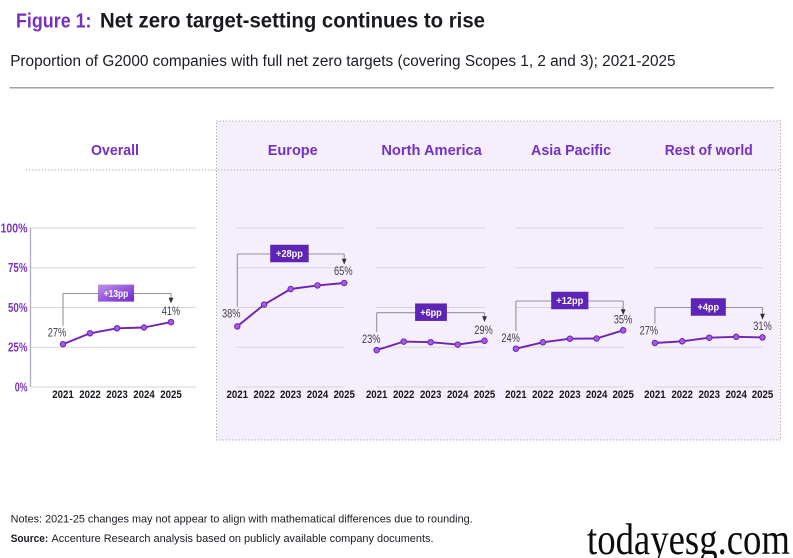  What do you see at coordinates (569, 301) in the screenshot?
I see `svg-text: +12pp` at bounding box center [569, 301].